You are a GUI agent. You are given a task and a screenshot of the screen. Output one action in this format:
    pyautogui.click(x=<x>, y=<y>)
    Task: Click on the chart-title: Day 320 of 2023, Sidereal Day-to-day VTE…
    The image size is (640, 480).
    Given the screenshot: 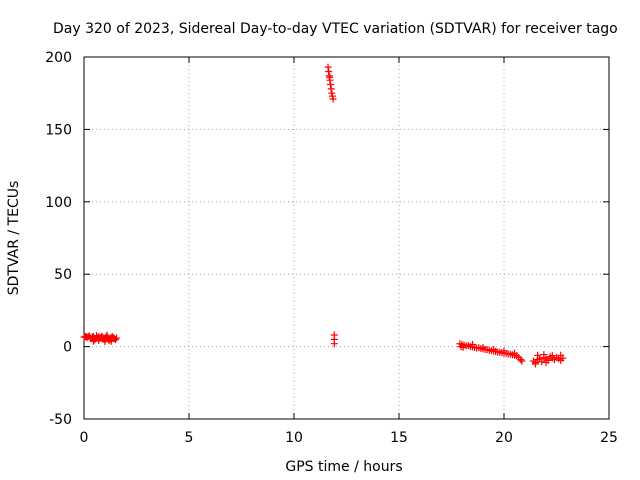 What is the action you would take?
    pyautogui.click(x=335, y=29)
    